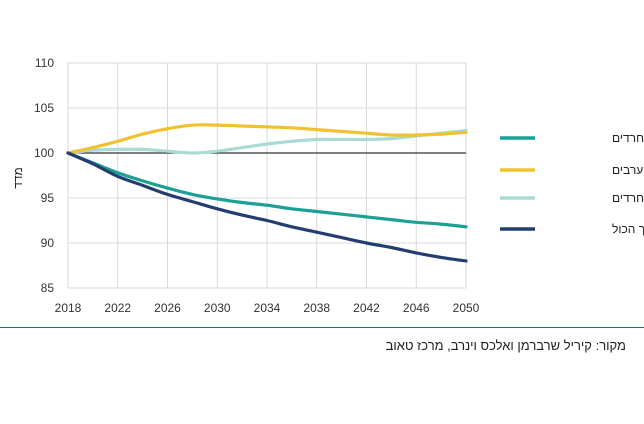  Describe the element at coordinates (267, 308) in the screenshot. I see `x-tick-label: 2034` at that location.